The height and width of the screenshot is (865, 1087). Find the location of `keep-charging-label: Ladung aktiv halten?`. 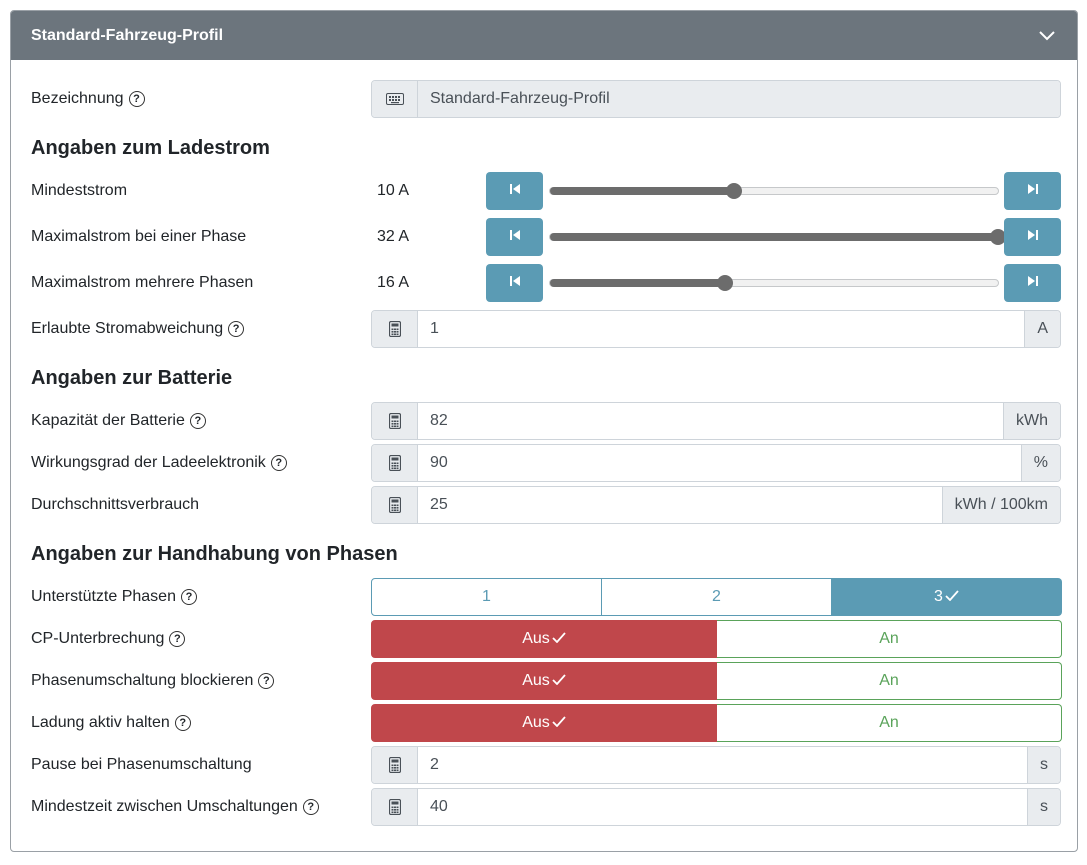

keep-charging-label: Ladung aktiv halten? is located at coordinates (111, 723).